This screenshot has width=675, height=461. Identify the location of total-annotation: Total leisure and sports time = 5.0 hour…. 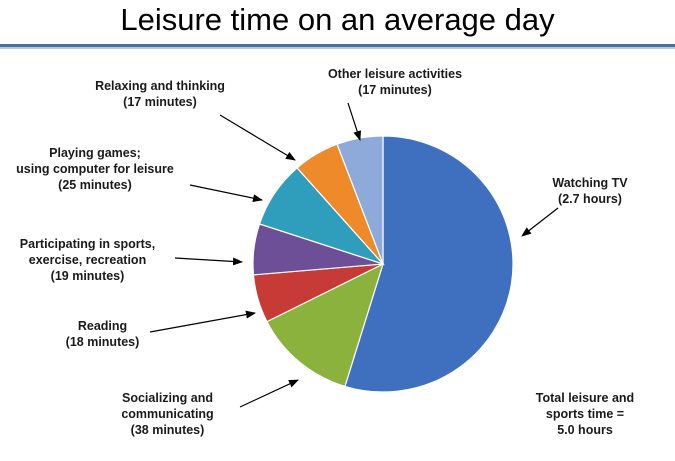
(585, 414).